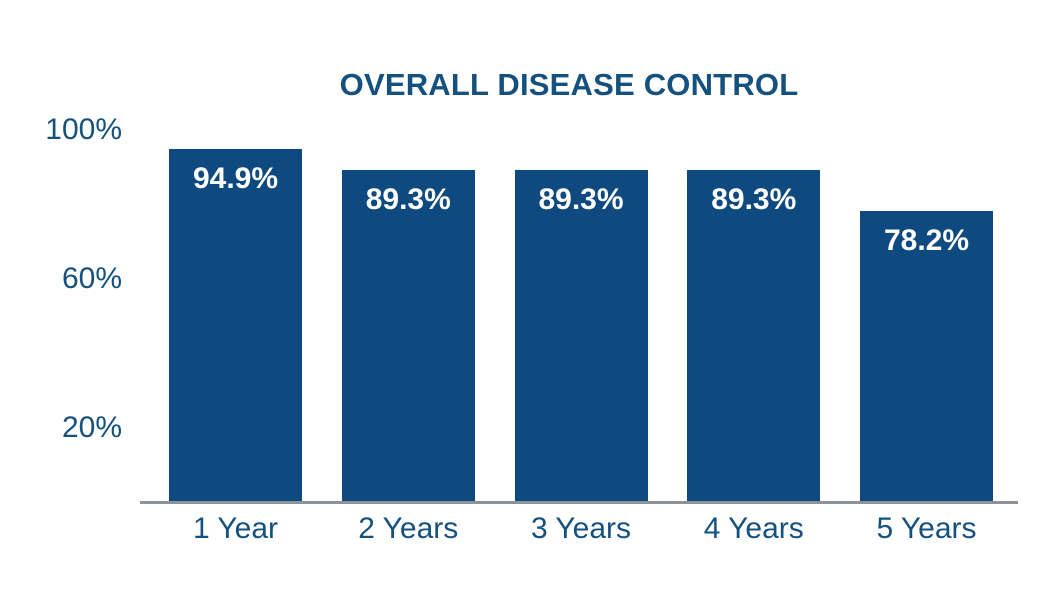 This screenshot has width=1060, height=601. I want to click on x-axis-category-label: 2 Years, so click(408, 528).